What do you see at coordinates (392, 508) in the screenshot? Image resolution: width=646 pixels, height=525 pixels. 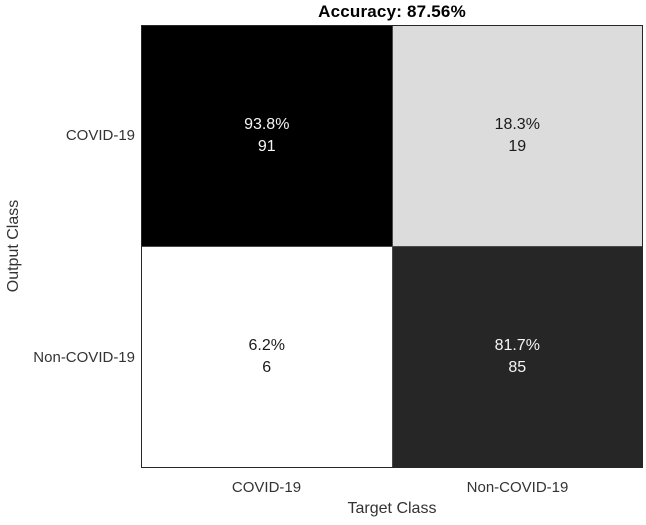 I see `x-axis-label: Target Class` at bounding box center [392, 508].